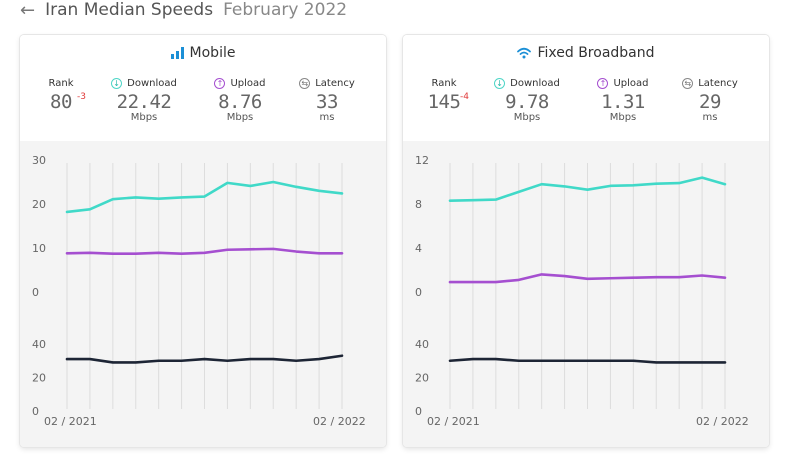 This screenshot has height=458, width=800. I want to click on fixed-download: ↓ Download 9.78 Mbps, so click(527, 100).